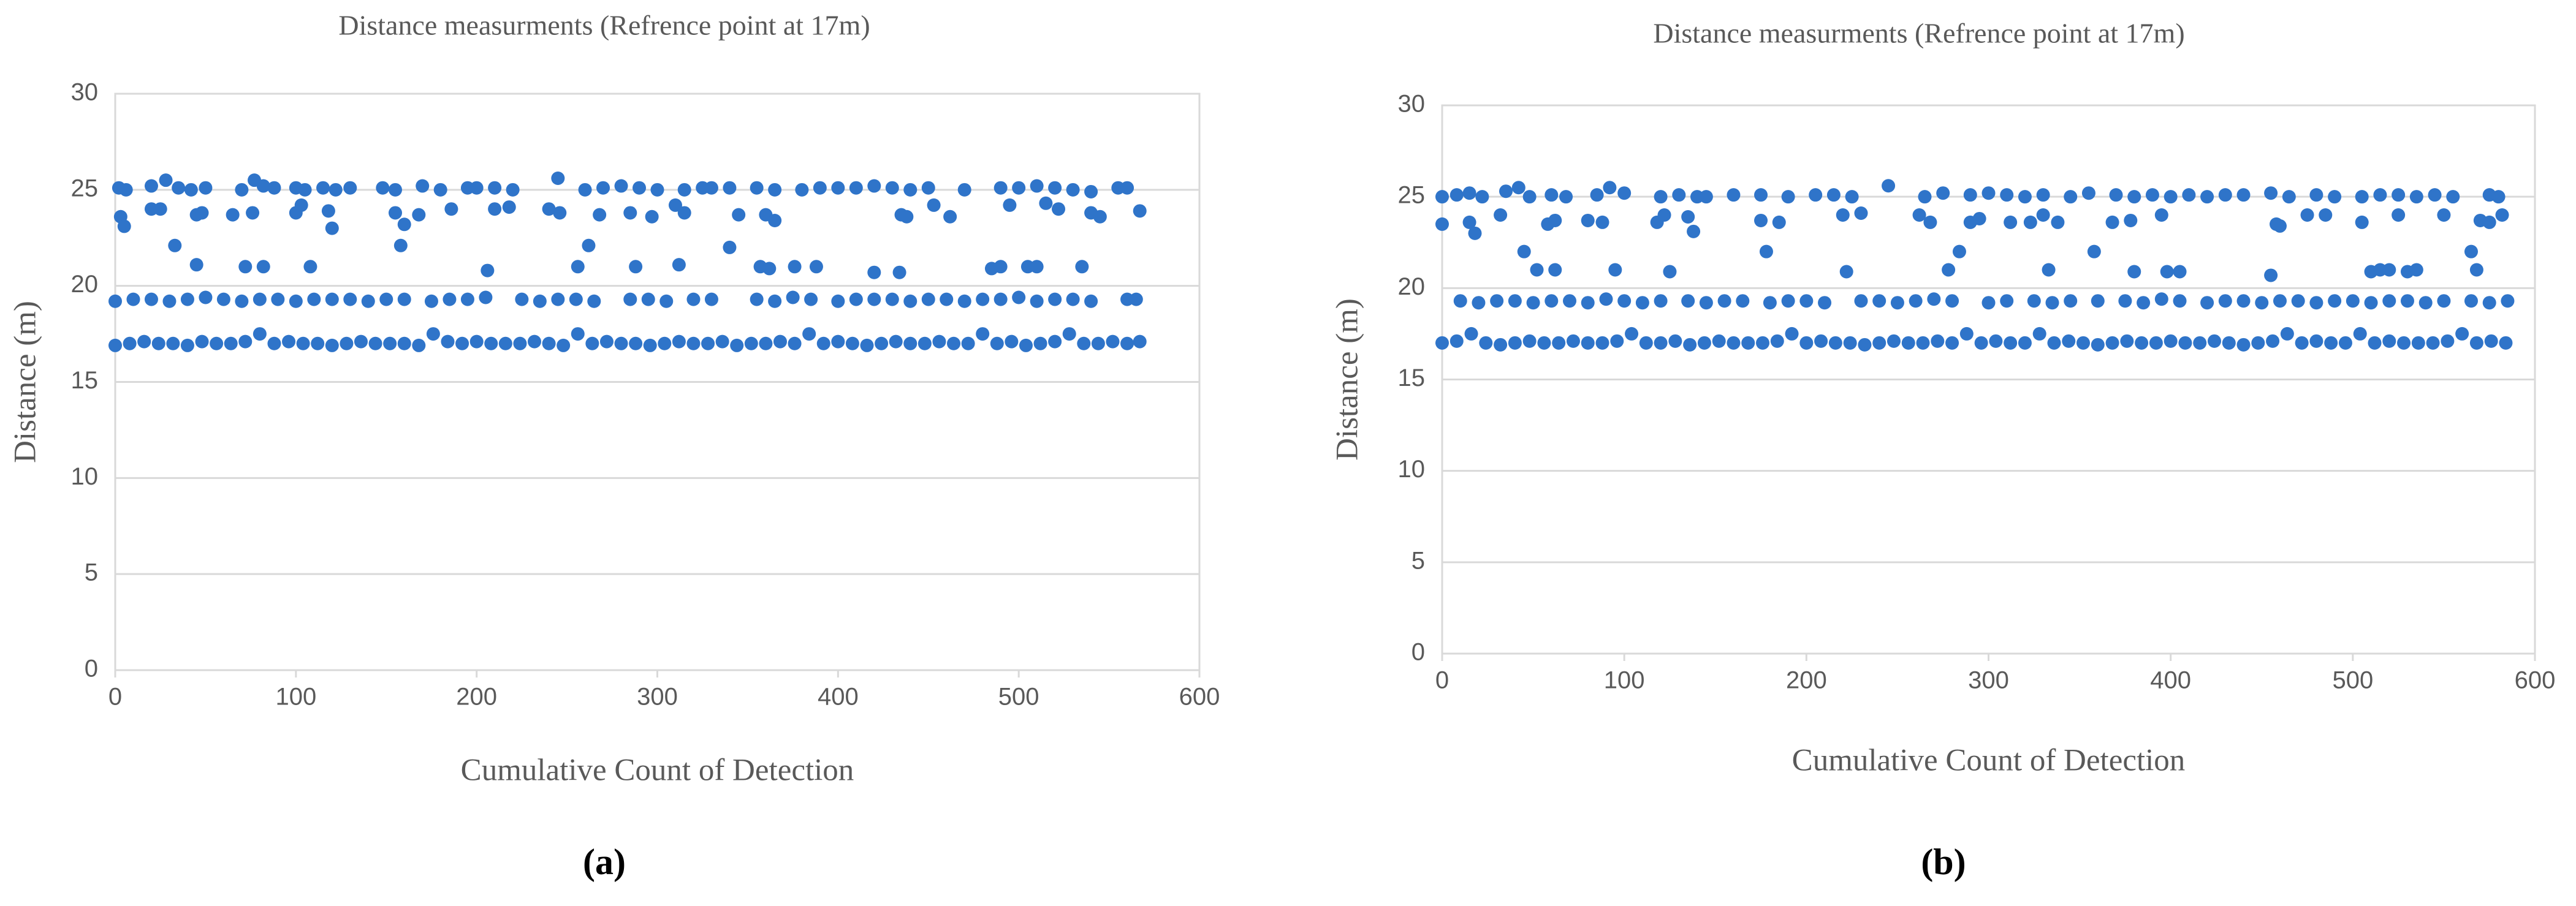  What do you see at coordinates (85, 92) in the screenshot?
I see `y-tick-label: 30` at bounding box center [85, 92].